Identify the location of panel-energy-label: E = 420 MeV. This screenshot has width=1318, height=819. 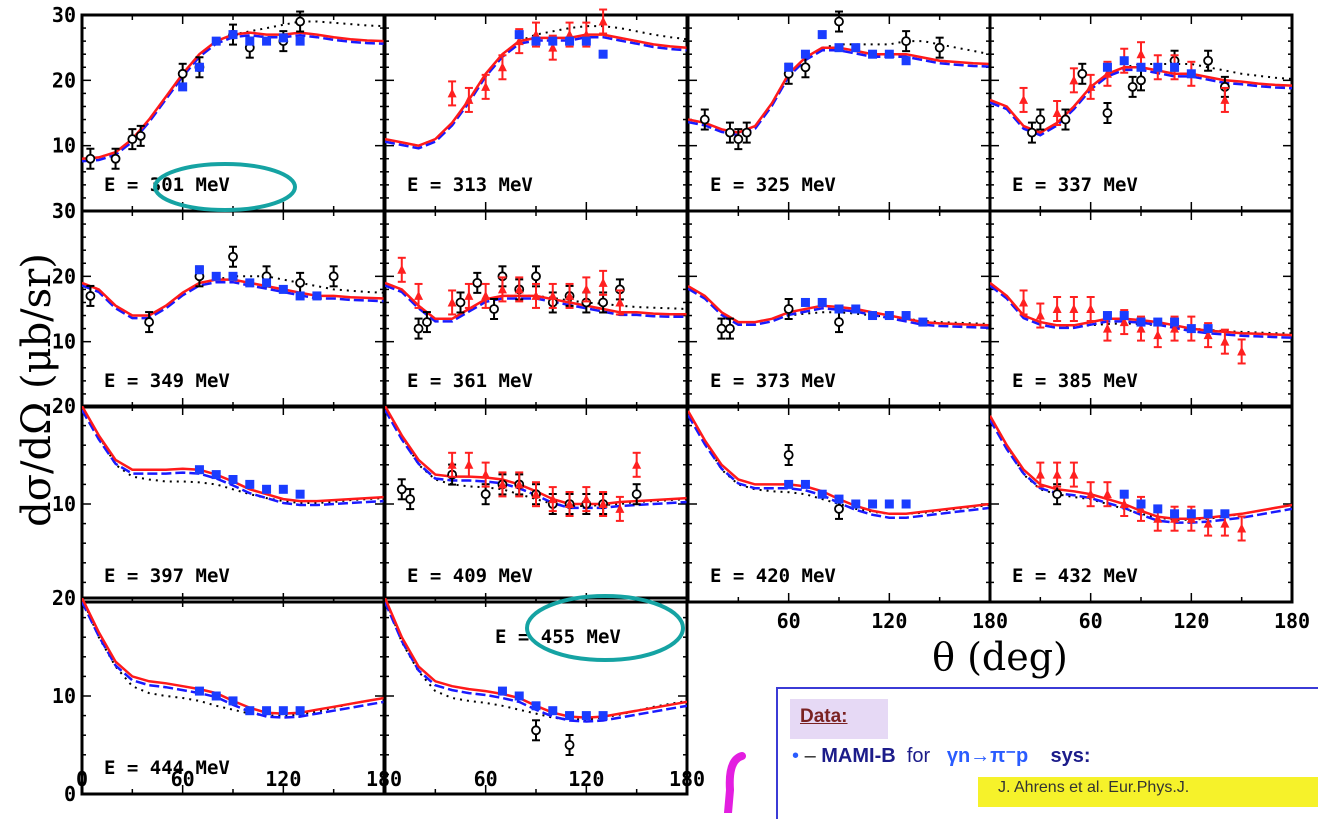
(773, 576).